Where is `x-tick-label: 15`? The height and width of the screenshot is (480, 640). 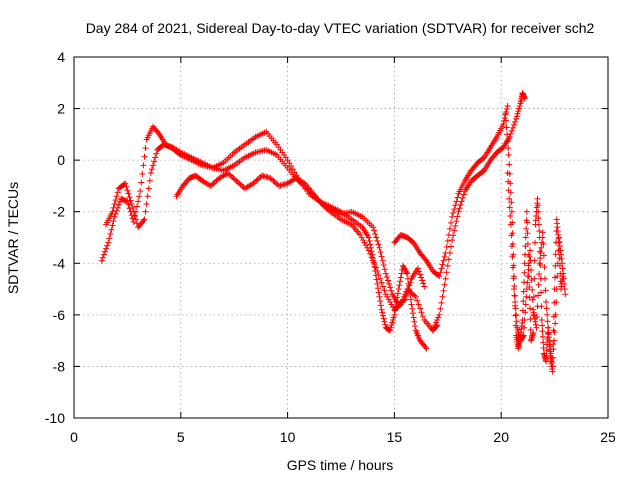 x-tick-label: 15 is located at coordinates (395, 437).